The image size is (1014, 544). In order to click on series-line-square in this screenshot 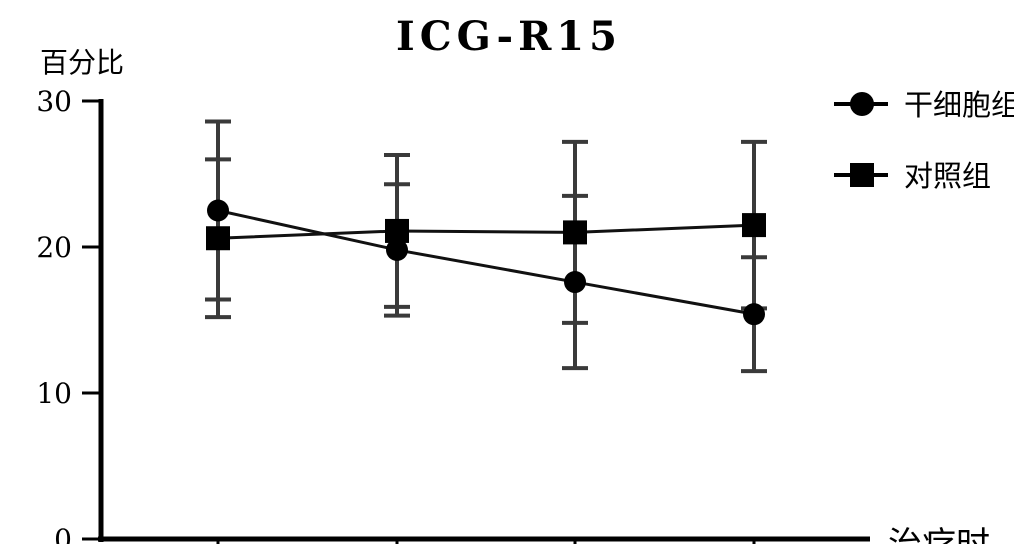, I will do `click(486, 232)`.